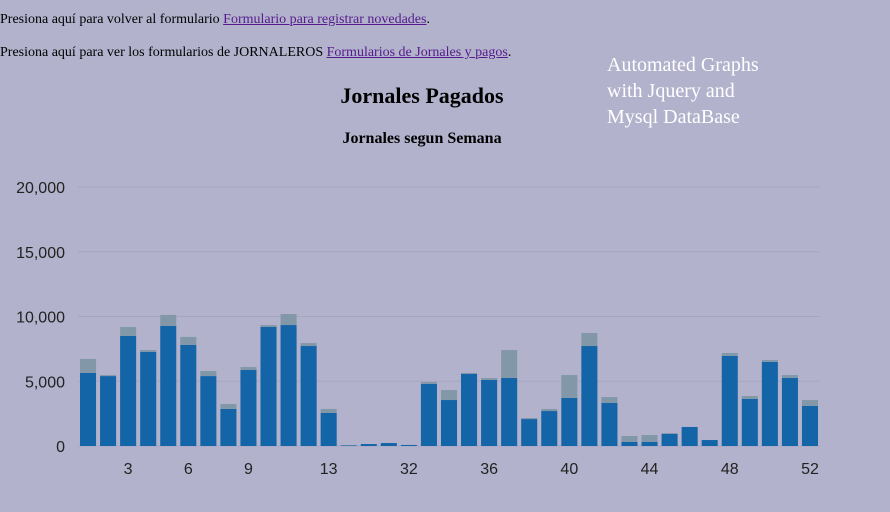 The width and height of the screenshot is (890, 512). What do you see at coordinates (673, 117) in the screenshot?
I see `overlay-text: Mysql DataBase` at bounding box center [673, 117].